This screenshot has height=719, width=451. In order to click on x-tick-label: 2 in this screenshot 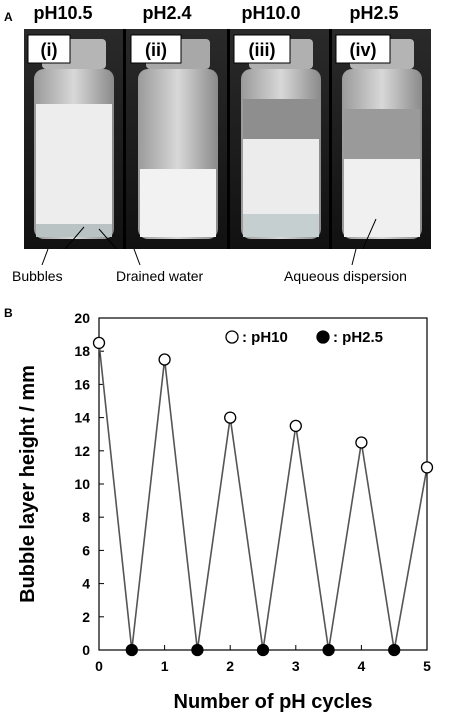, I will do `click(230, 666)`.